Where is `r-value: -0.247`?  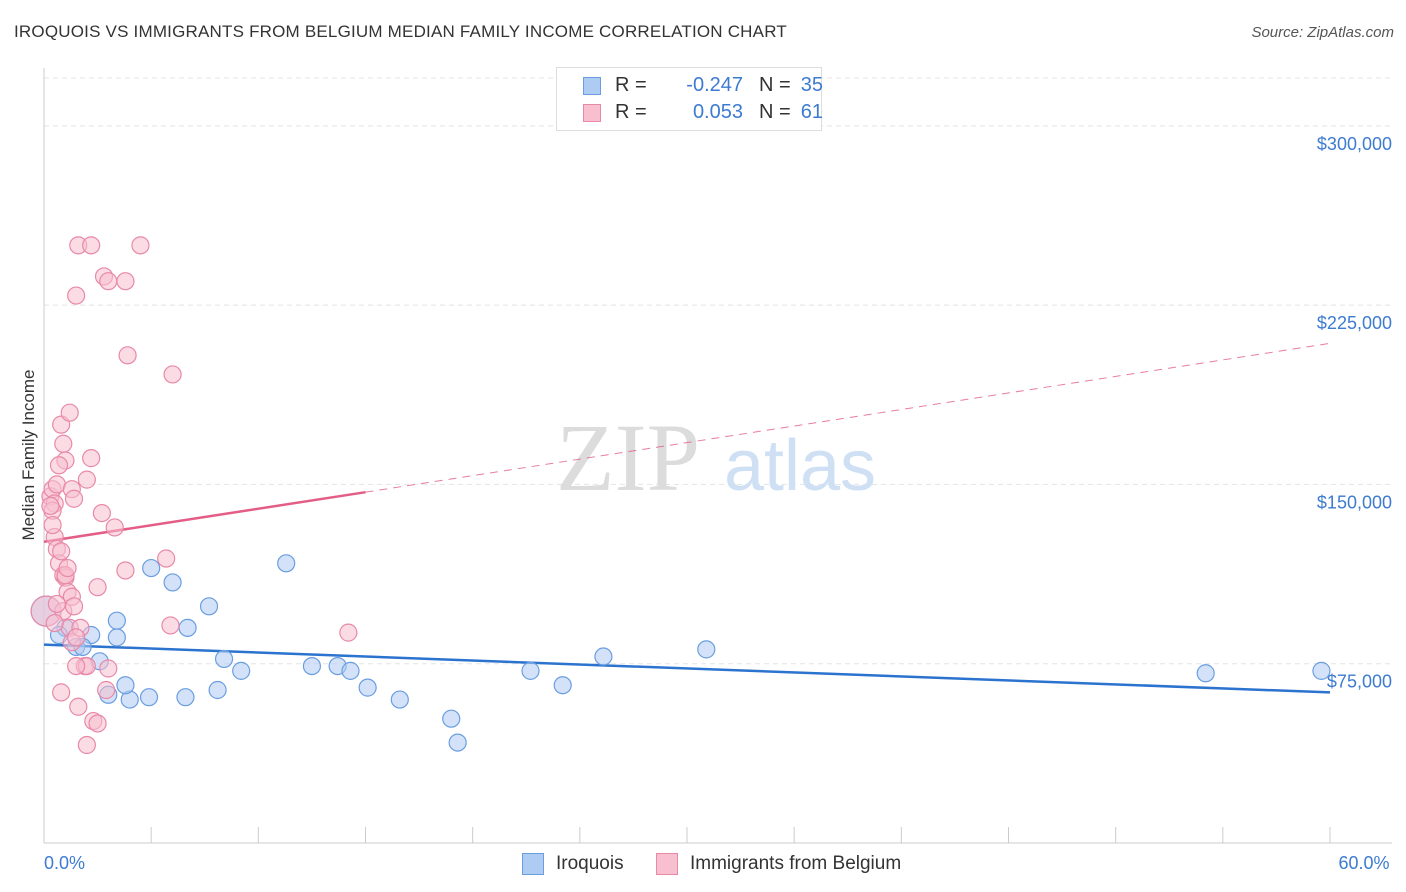 r-value: -0.247 is located at coordinates (714, 85).